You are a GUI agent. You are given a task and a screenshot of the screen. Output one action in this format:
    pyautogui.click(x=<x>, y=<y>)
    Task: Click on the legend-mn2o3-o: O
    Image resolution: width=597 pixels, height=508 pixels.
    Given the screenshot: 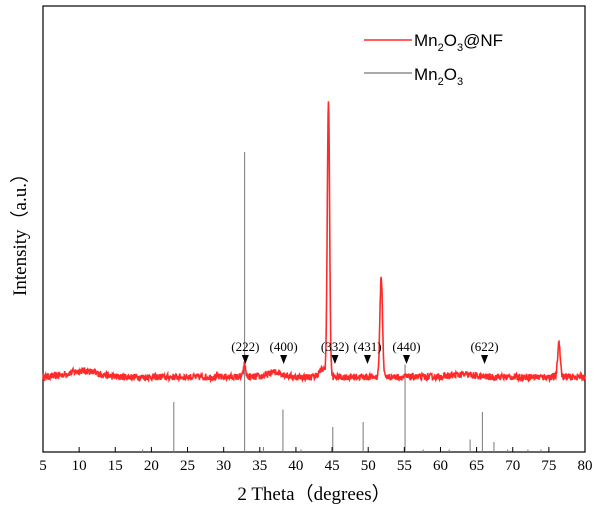 What is the action you would take?
    pyautogui.click(x=450, y=74)
    